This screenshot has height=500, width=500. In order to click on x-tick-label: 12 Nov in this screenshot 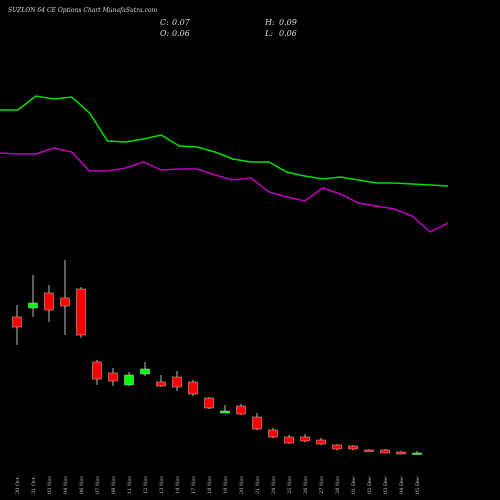, I will do `click(146, 485)`.